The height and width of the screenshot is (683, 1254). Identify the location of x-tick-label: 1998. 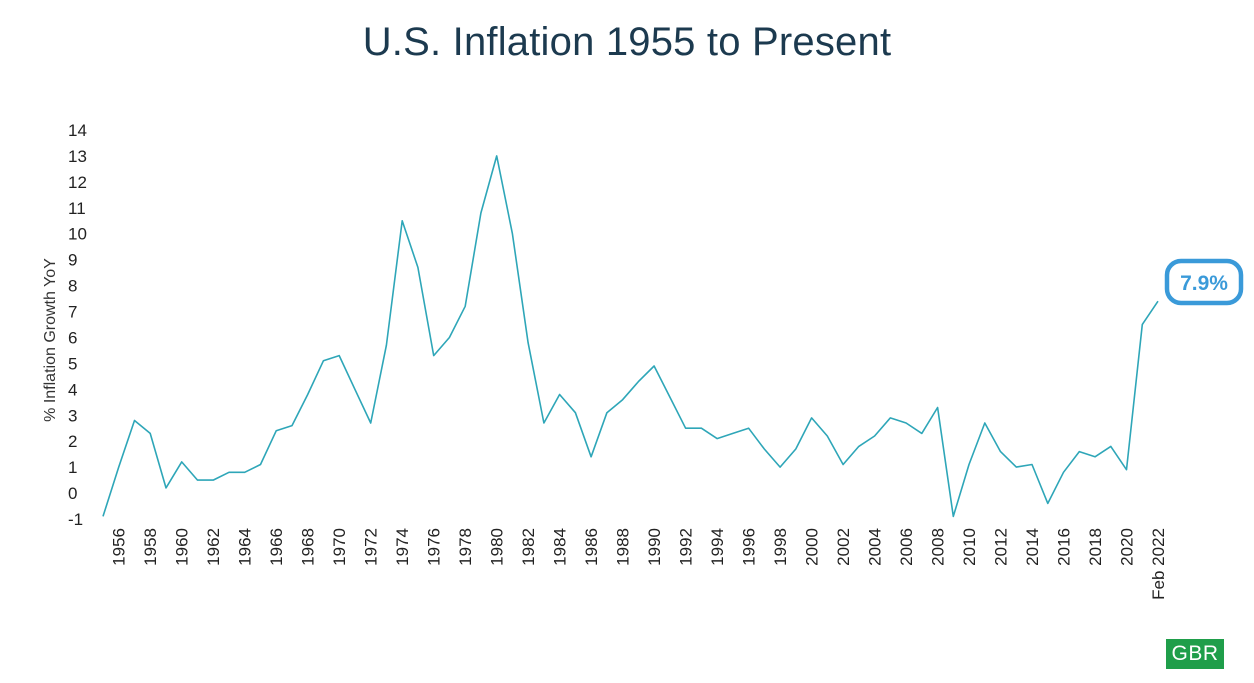
(780, 547).